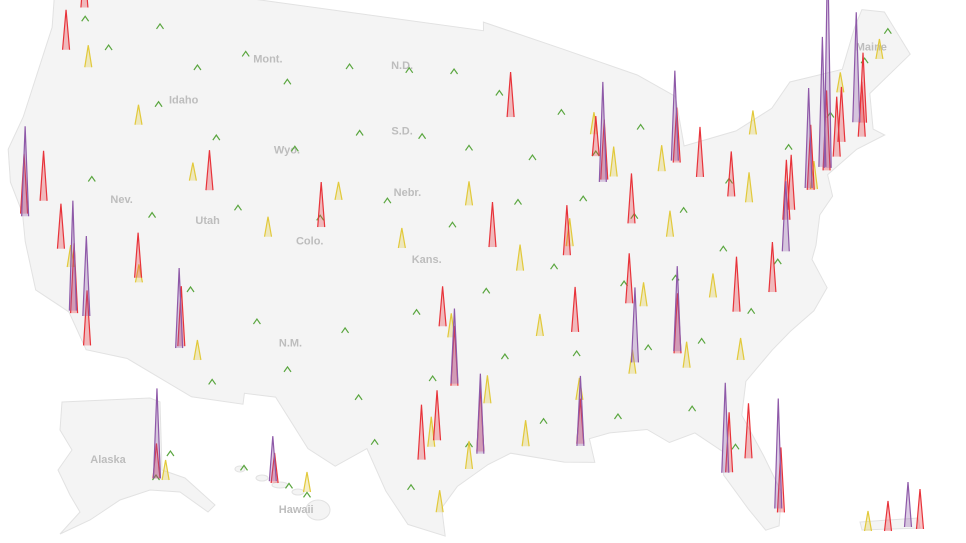 The width and height of the screenshot is (966, 543). Describe the element at coordinates (267, 60) in the screenshot. I see `state-label: Mont.` at that location.